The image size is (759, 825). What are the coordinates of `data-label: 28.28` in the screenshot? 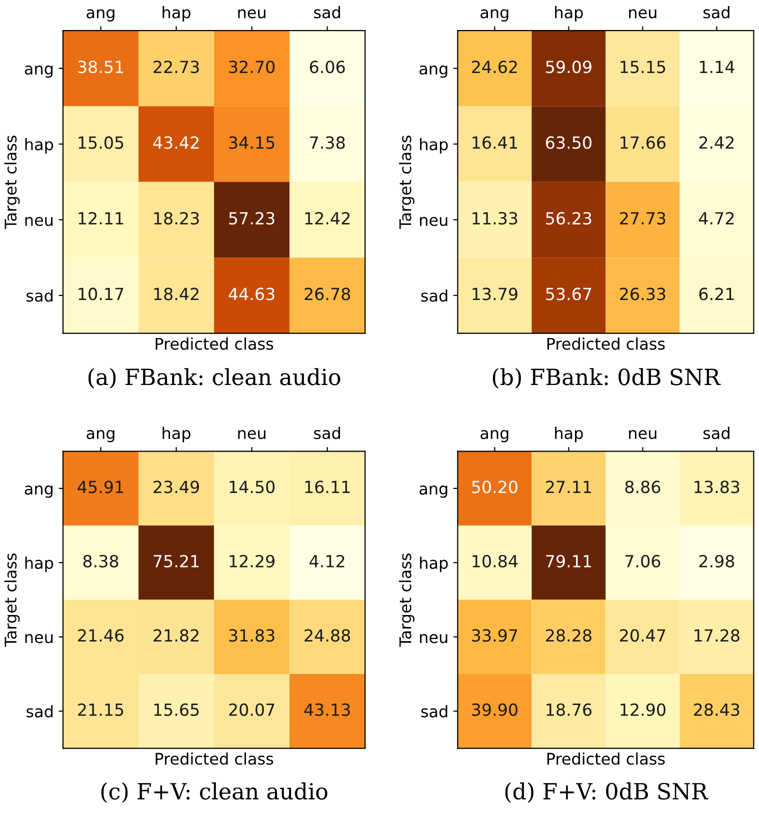 It's located at (569, 635).